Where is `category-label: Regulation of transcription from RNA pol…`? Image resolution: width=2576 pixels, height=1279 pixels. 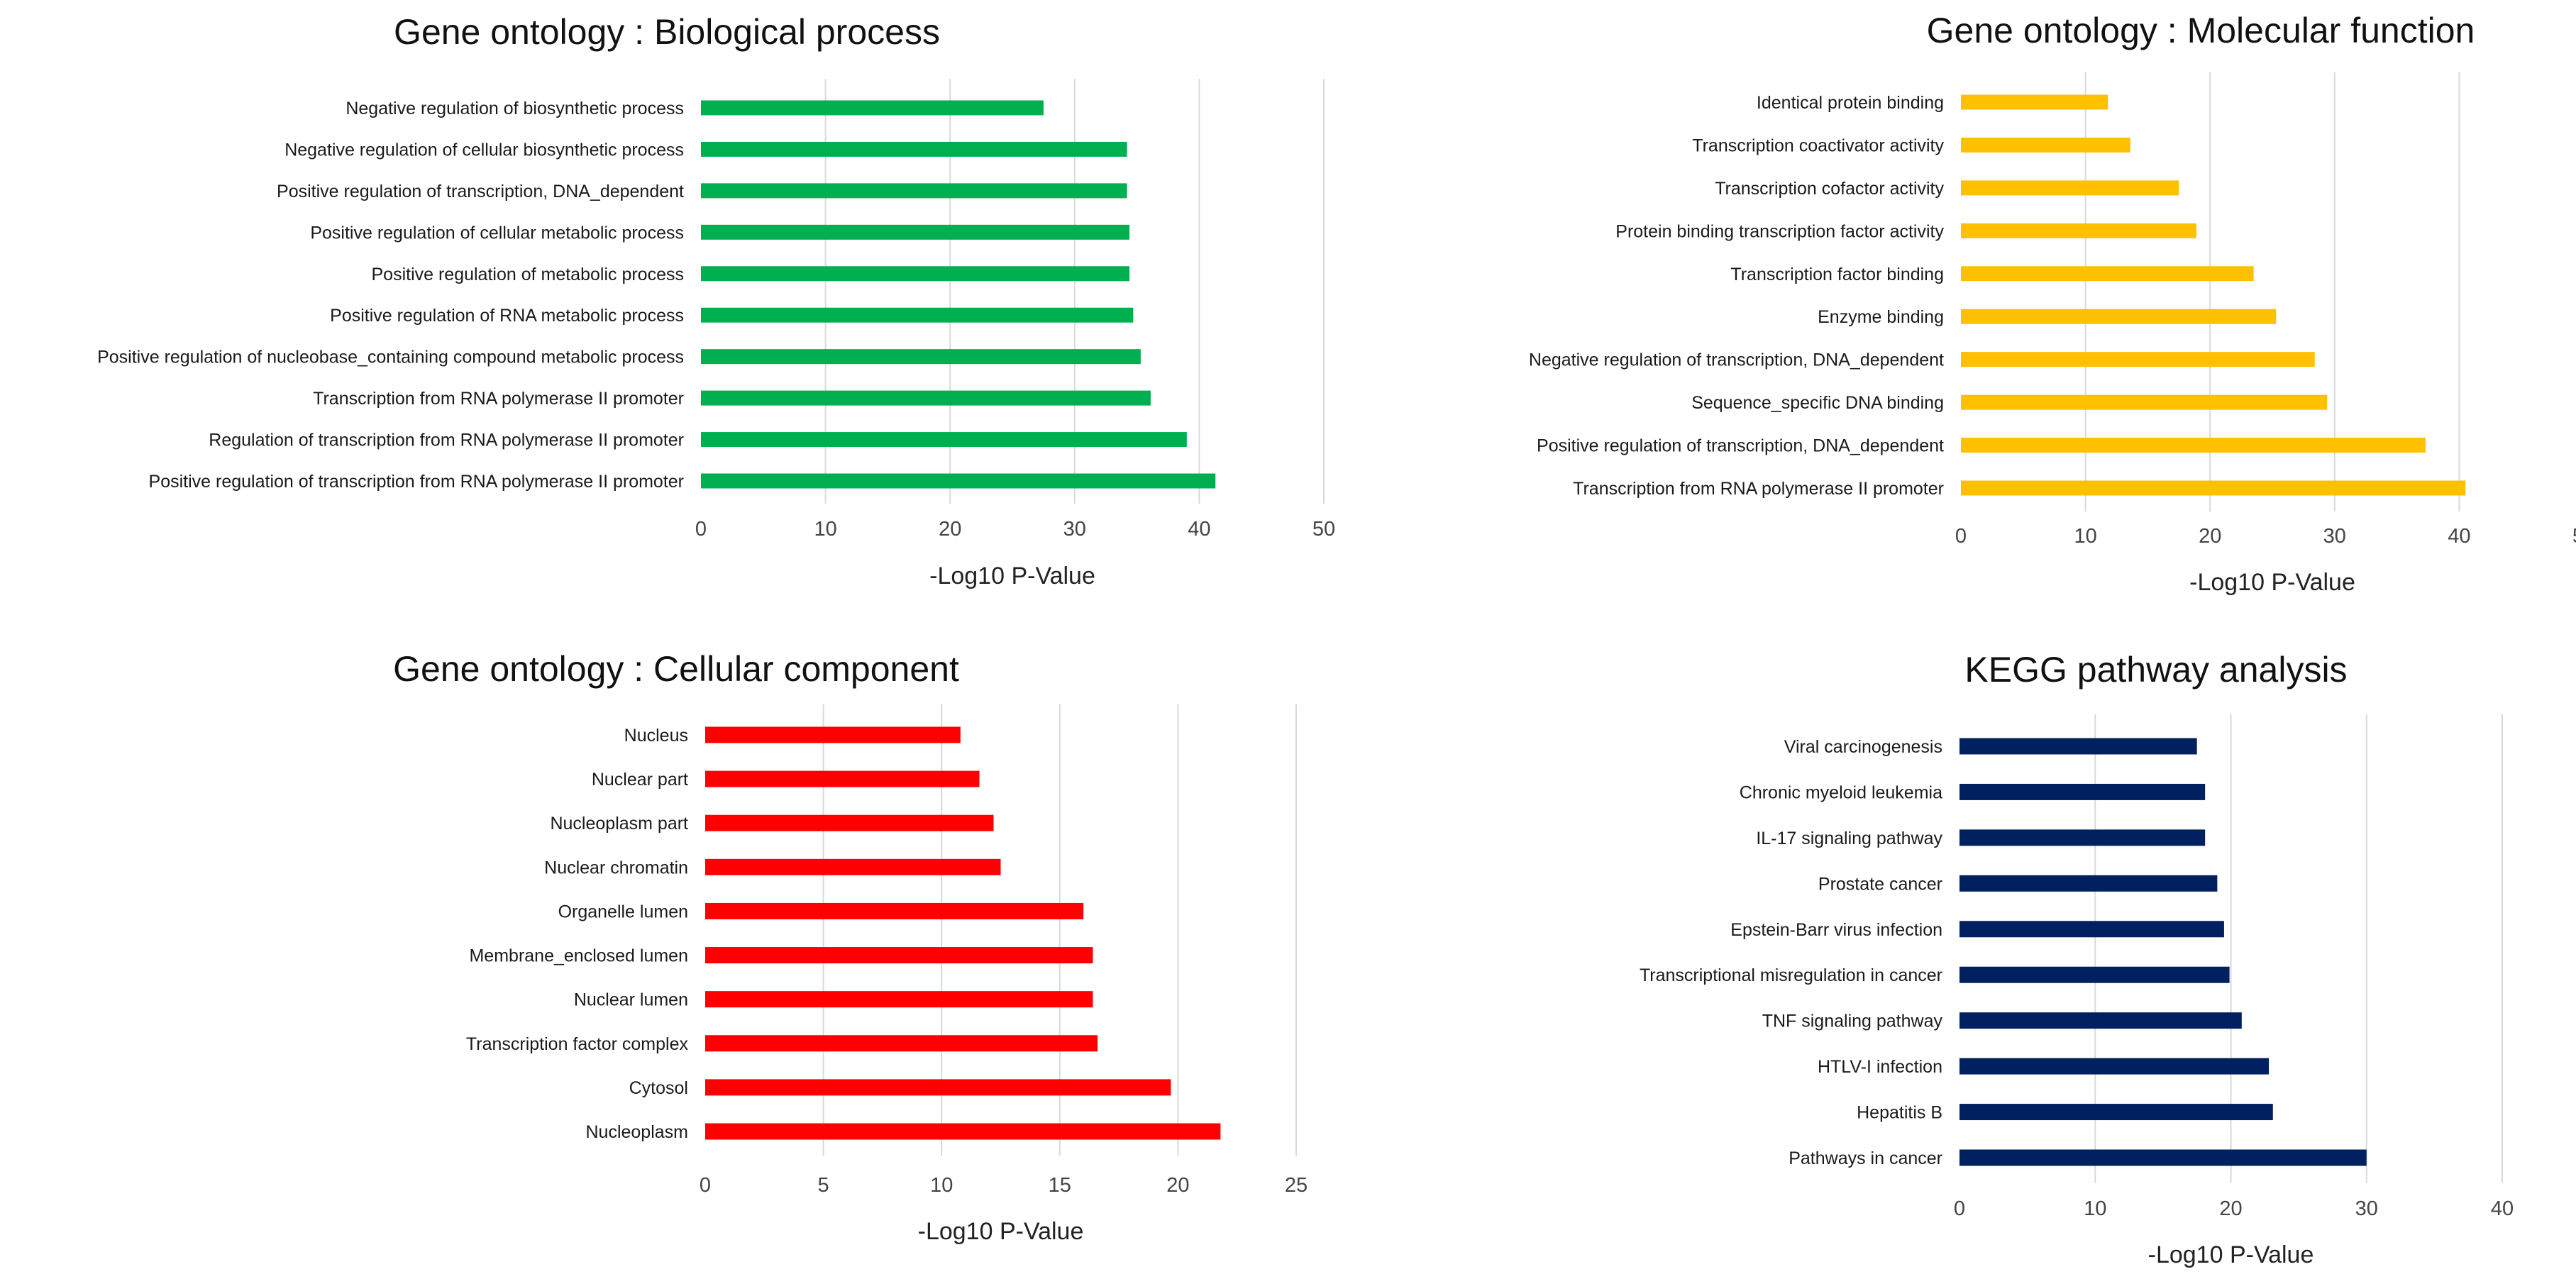
category-label: Regulation of transcription from RNA pol… is located at coordinates (446, 440).